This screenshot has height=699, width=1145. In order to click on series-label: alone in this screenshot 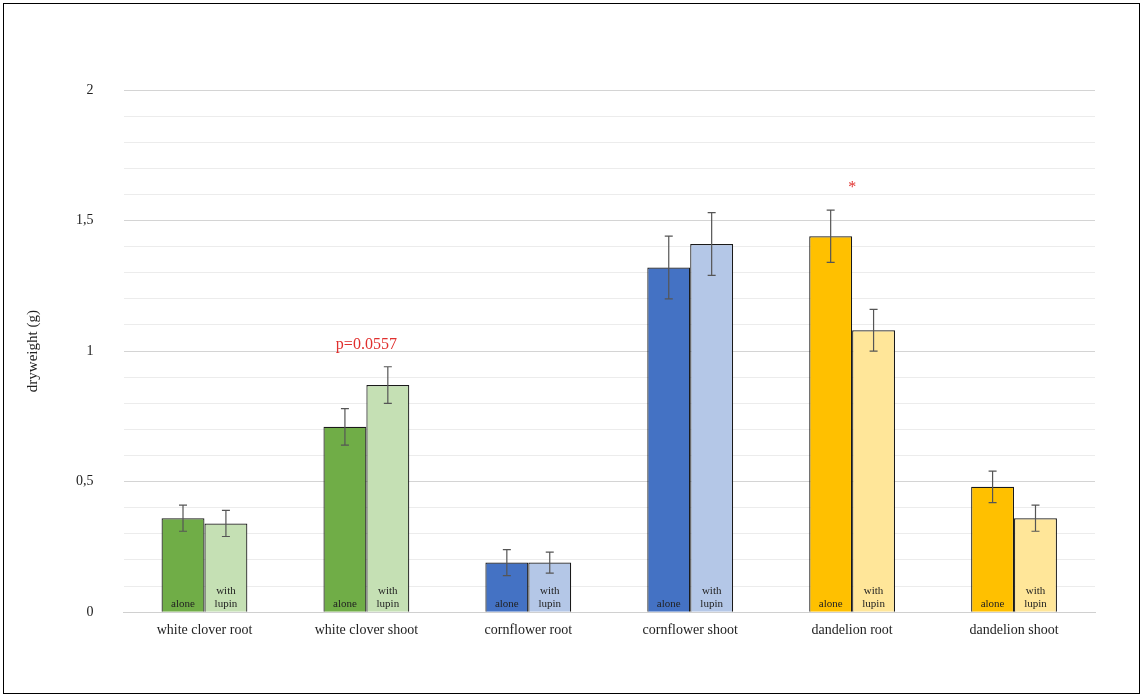, I will do `click(183, 603)`.